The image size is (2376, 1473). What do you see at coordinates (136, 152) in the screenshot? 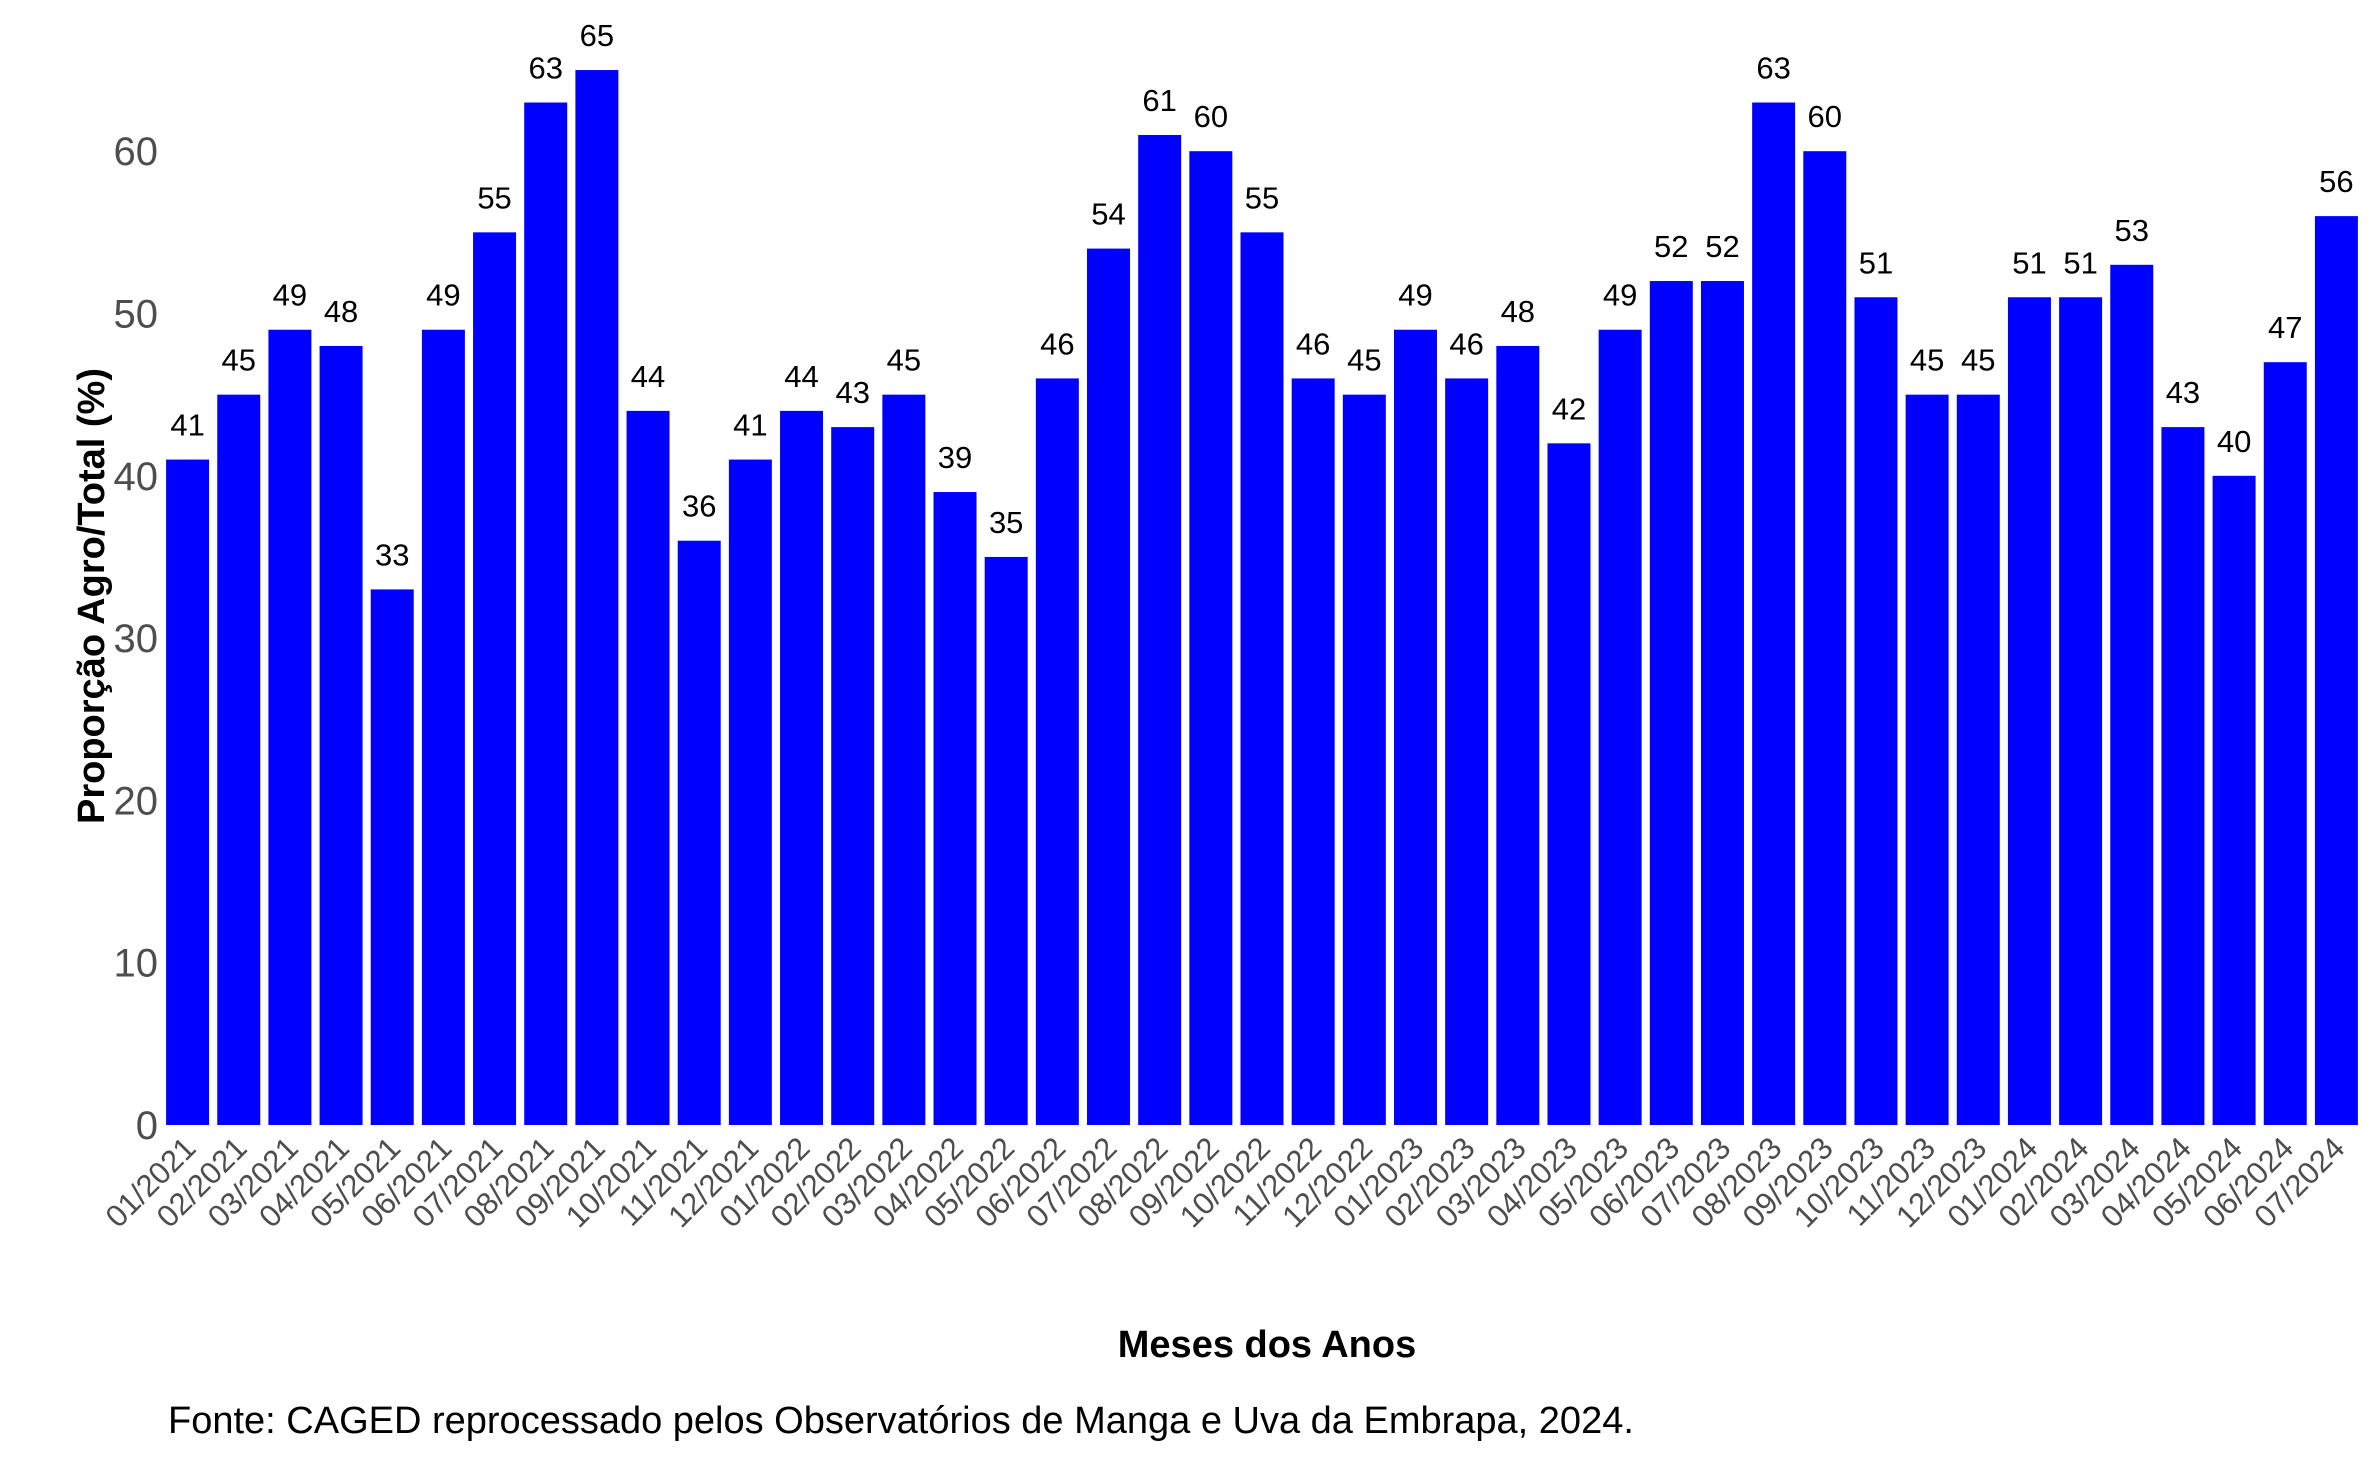
I see `y-tick-label: 60` at bounding box center [136, 152].